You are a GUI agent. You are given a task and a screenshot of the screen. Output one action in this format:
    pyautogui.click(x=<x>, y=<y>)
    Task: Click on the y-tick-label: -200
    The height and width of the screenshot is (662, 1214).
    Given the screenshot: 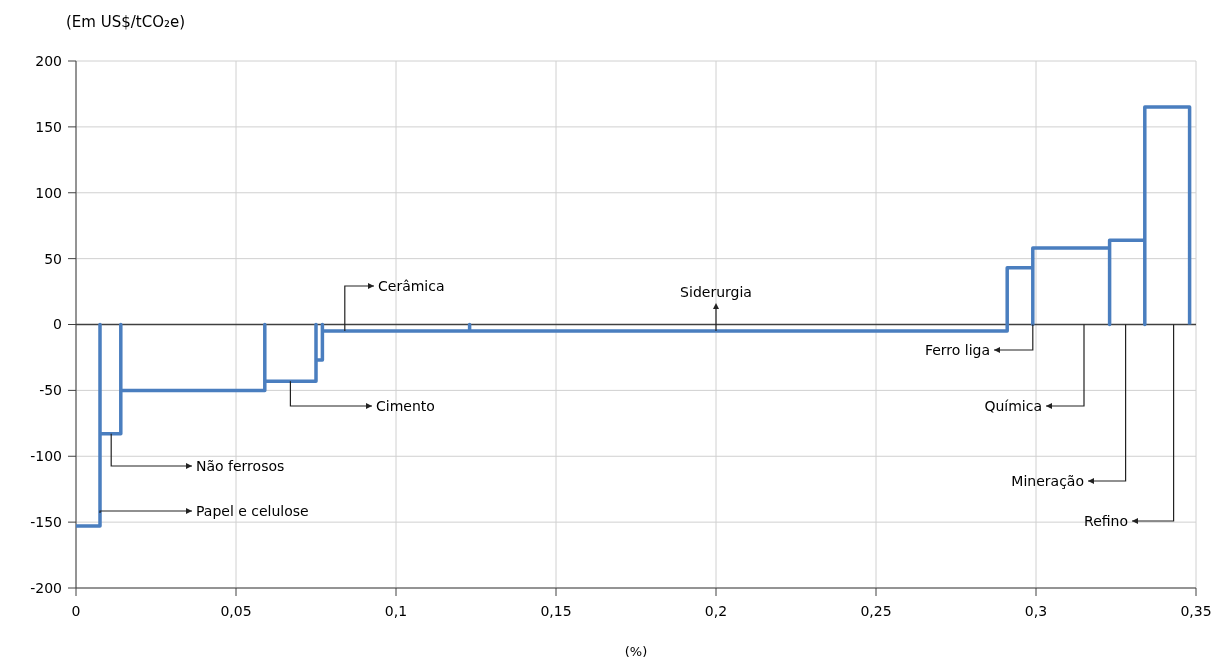 What is the action you would take?
    pyautogui.click(x=46, y=587)
    